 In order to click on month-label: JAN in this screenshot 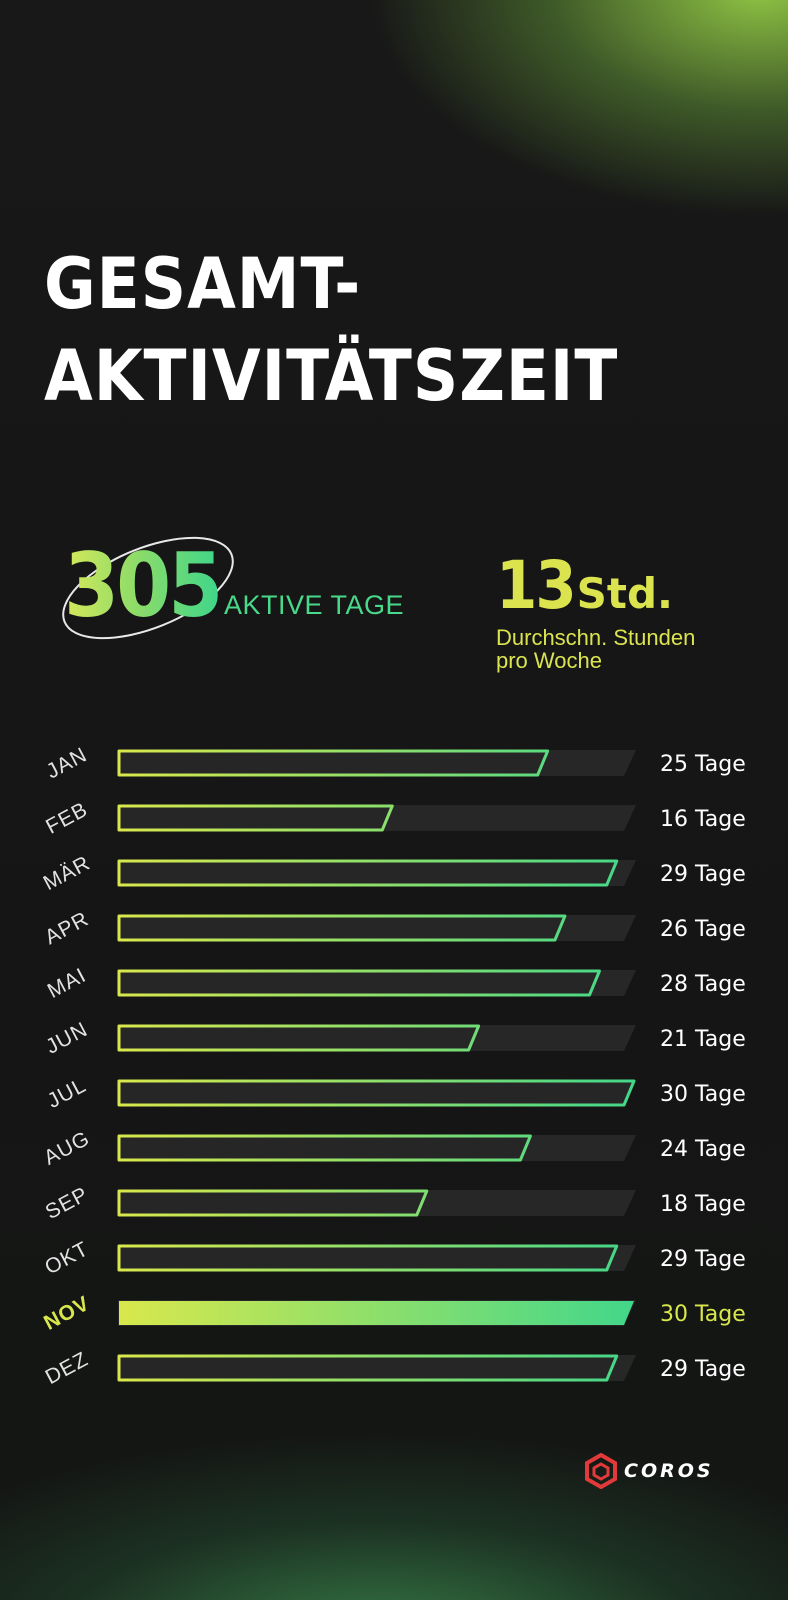, I will do `click(67, 763)`.